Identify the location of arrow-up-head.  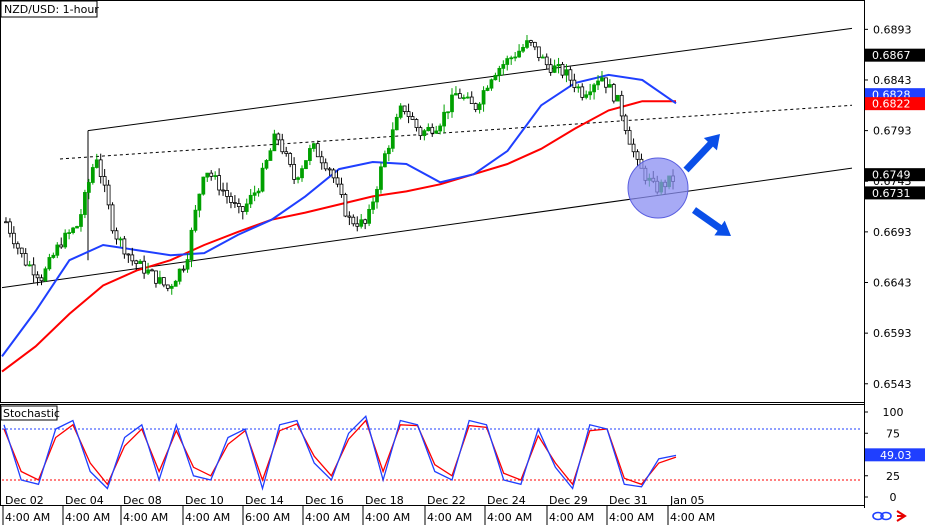
(711, 142).